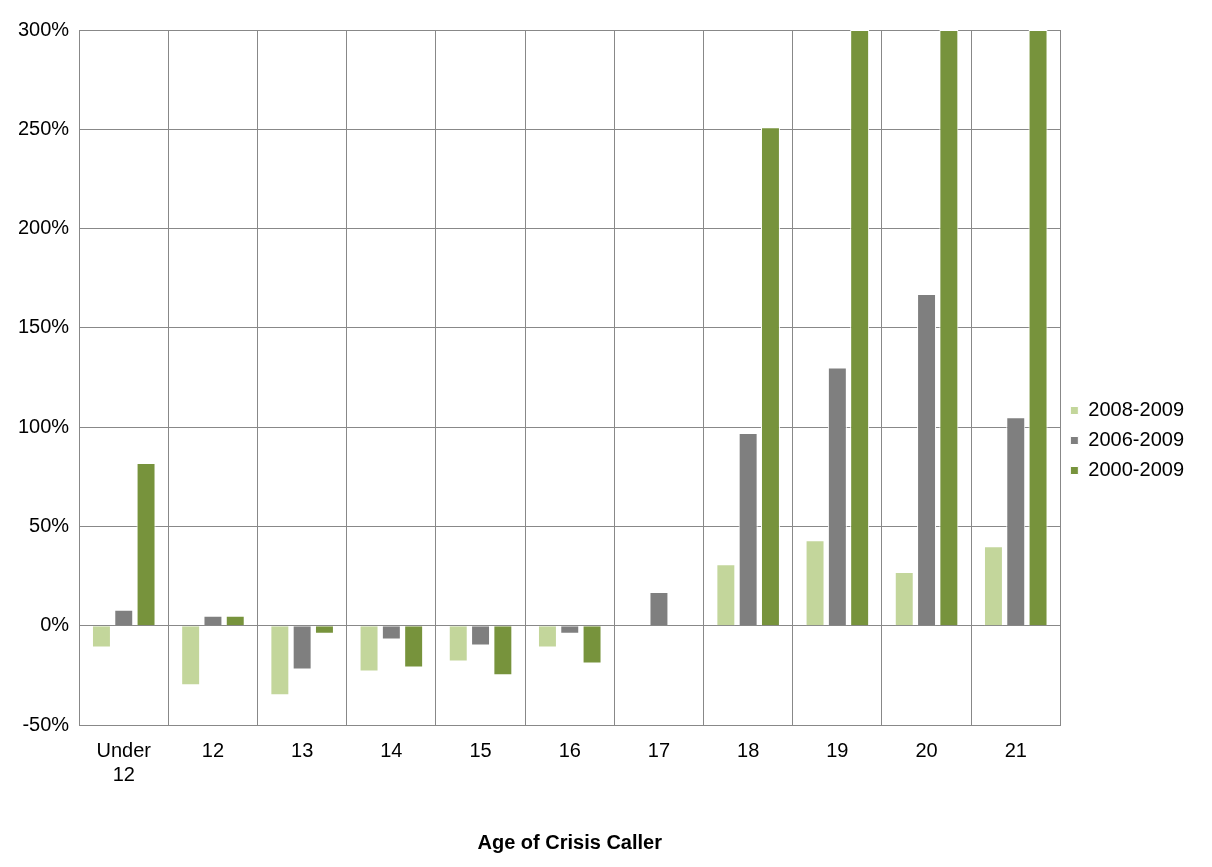 The height and width of the screenshot is (867, 1212). I want to click on y-tick-label: -50%, so click(46, 723).